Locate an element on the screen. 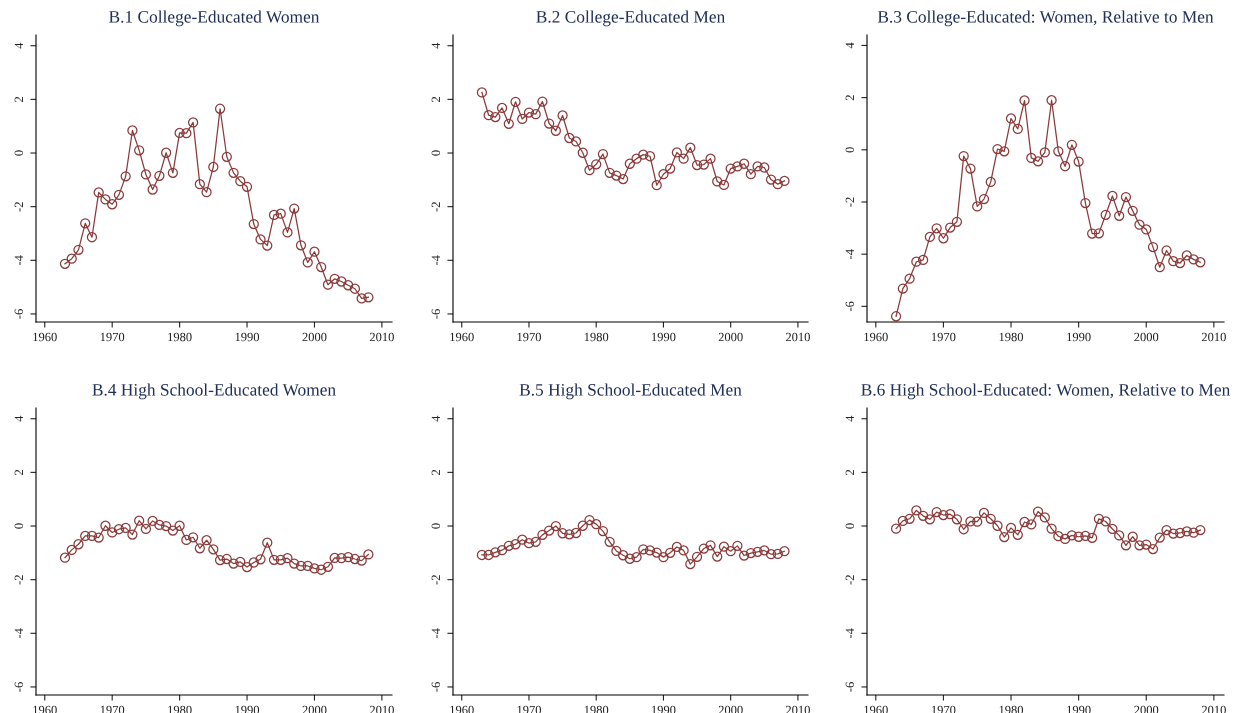 The image size is (1244, 713). y-tick-label: -2 is located at coordinates (435, 580).